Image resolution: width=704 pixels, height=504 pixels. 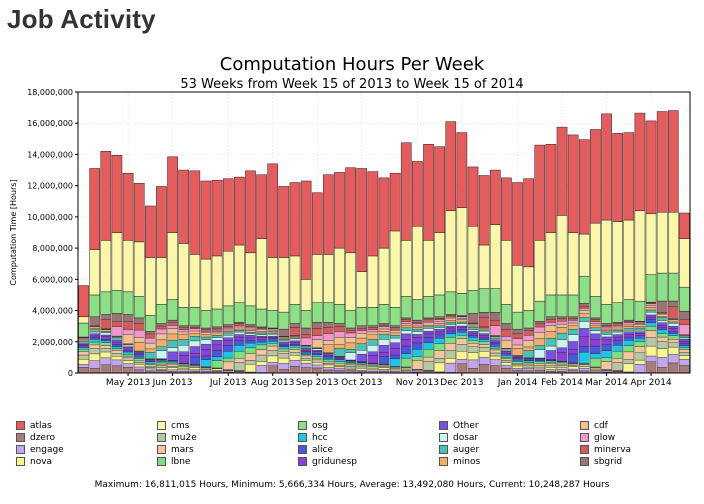 I want to click on bar-segment-dzero, so click(x=684, y=369).